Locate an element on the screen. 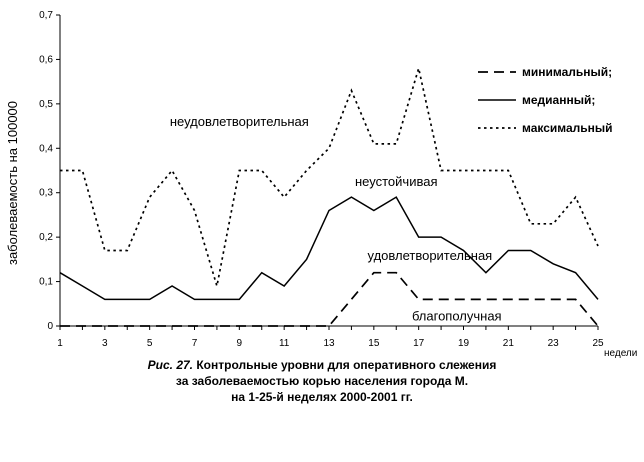  x-tick-label: 3 is located at coordinates (105, 343).